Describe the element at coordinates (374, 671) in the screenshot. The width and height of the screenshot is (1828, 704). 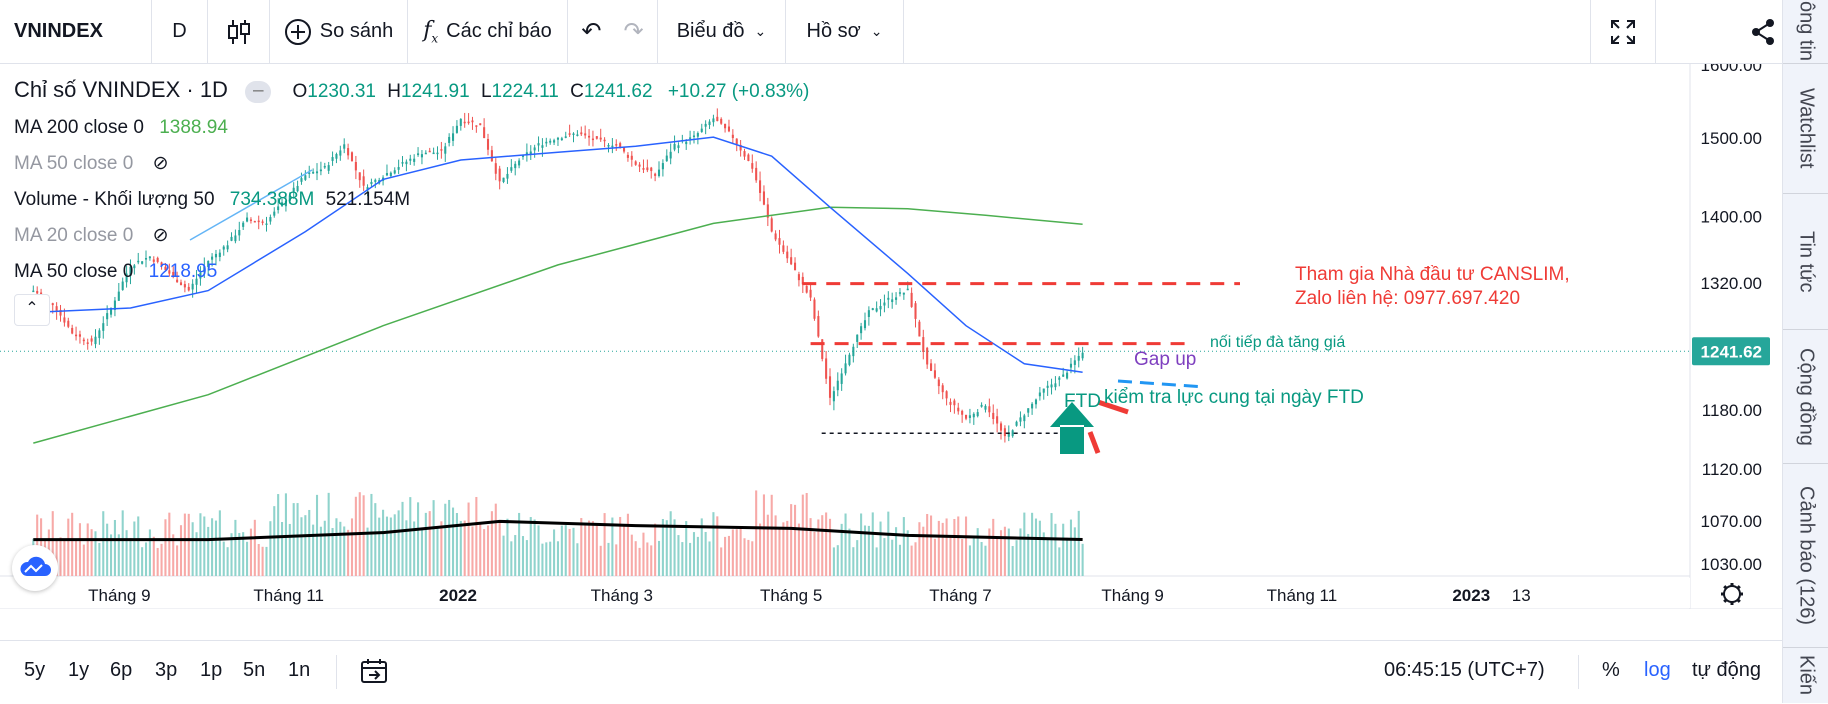
I see `goto-date-button` at that location.